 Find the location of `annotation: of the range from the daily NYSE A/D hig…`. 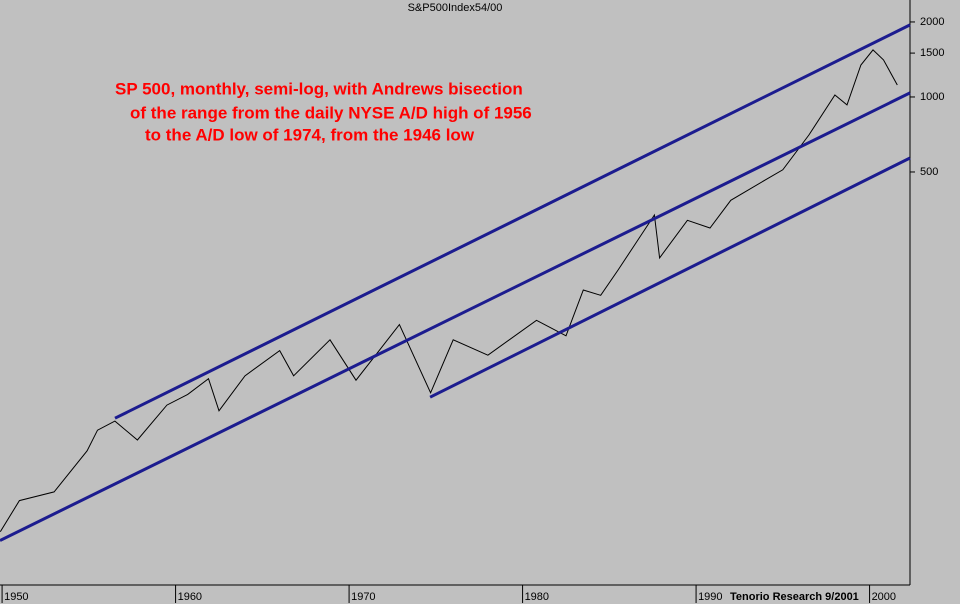

annotation: of the range from the daily NYSE A/D hig… is located at coordinates (331, 112).